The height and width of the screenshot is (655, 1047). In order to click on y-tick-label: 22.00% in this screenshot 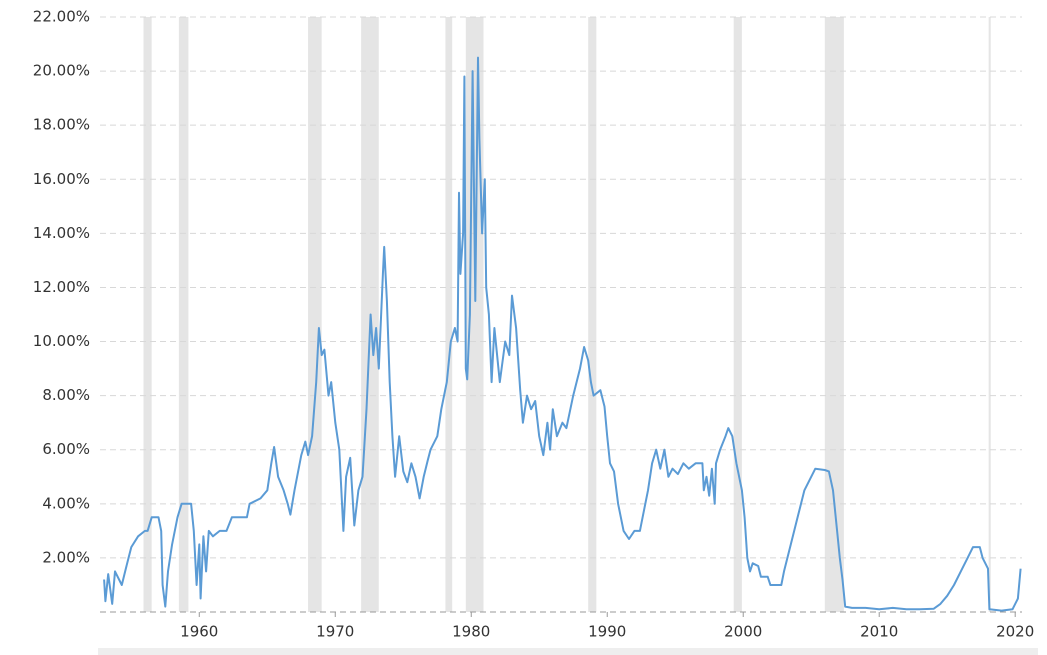, I will do `click(61, 17)`.